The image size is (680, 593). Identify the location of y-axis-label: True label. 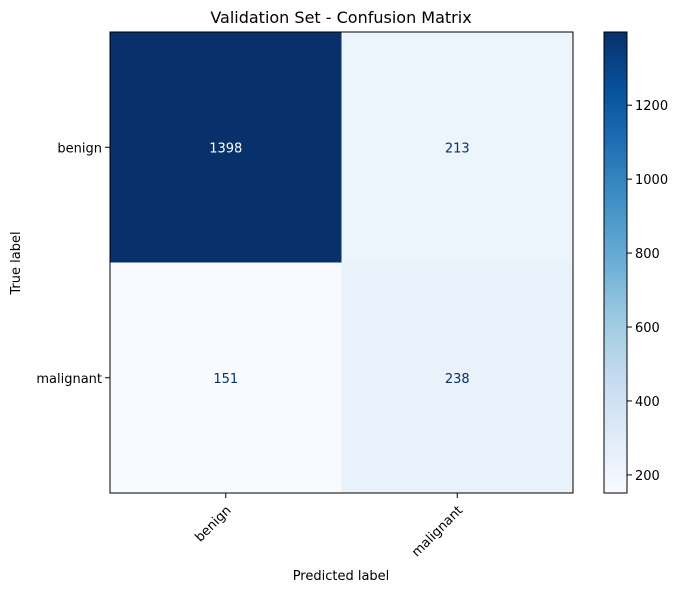
(16, 263).